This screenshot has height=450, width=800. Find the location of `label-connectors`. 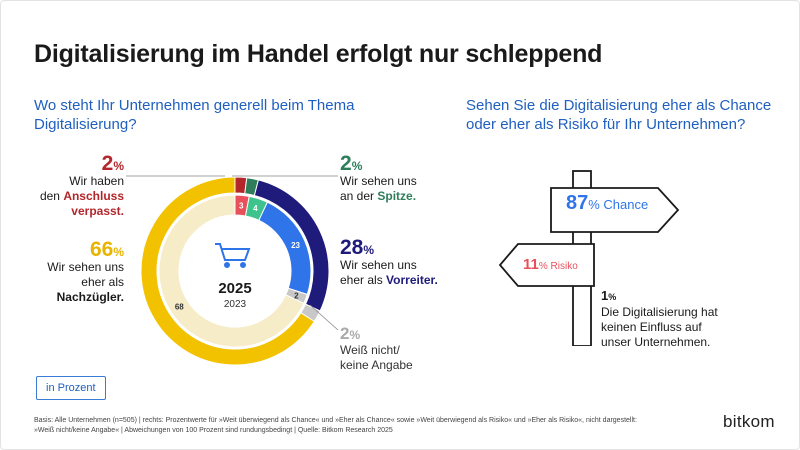

label-connectors is located at coordinates (232, 253).